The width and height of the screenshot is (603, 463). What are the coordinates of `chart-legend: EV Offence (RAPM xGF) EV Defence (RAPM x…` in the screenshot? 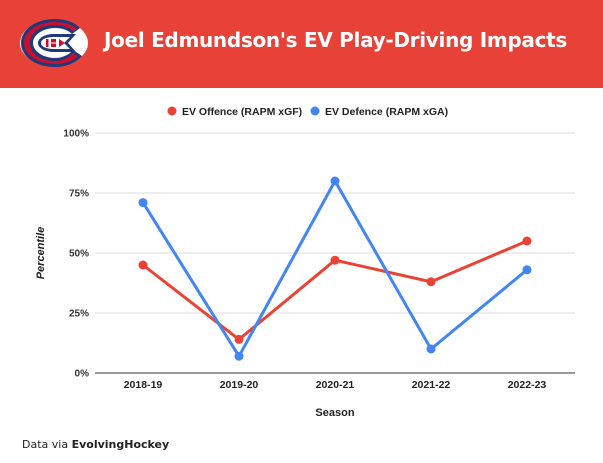 It's located at (307, 112).